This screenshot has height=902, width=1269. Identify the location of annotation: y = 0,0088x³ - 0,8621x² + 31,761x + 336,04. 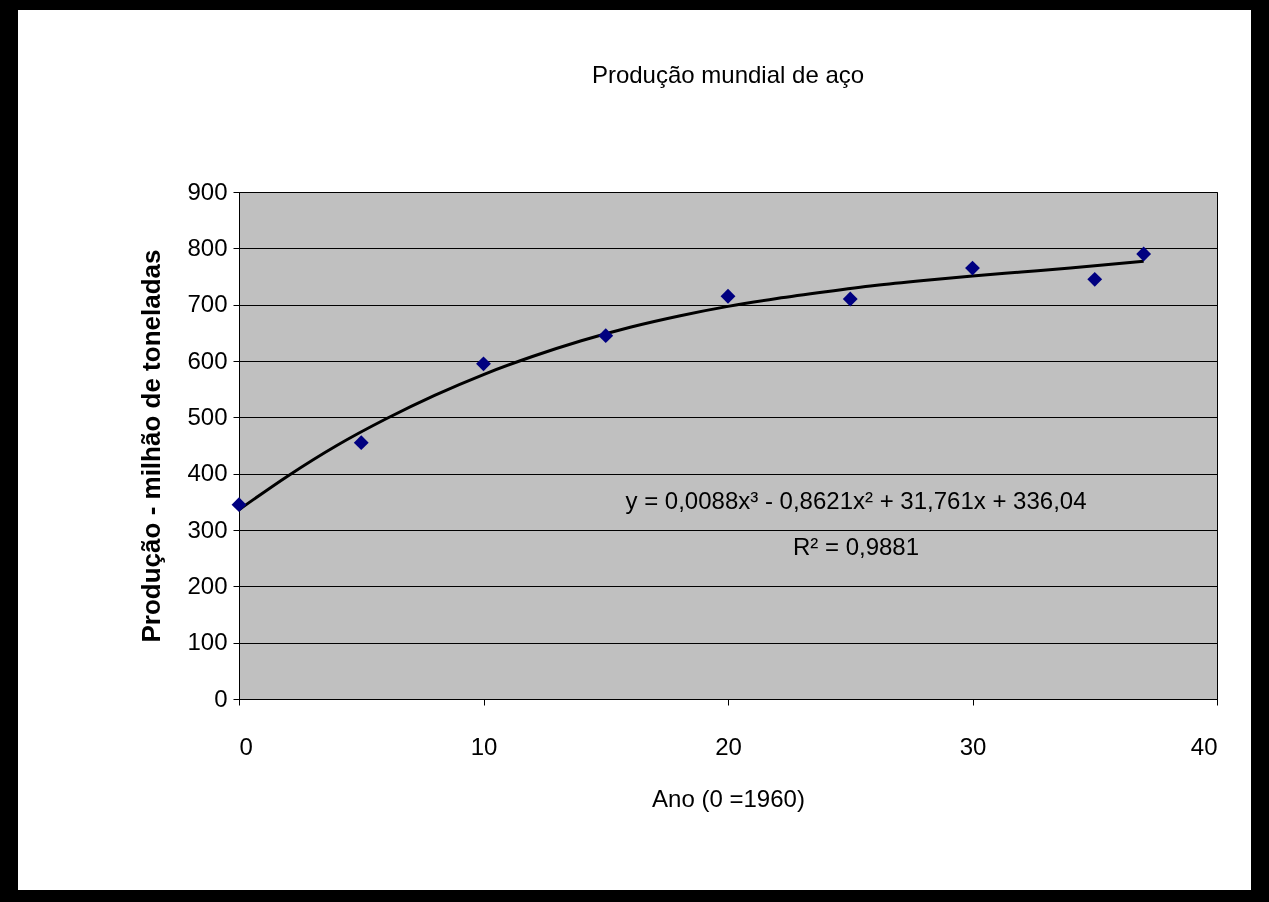
(856, 500).